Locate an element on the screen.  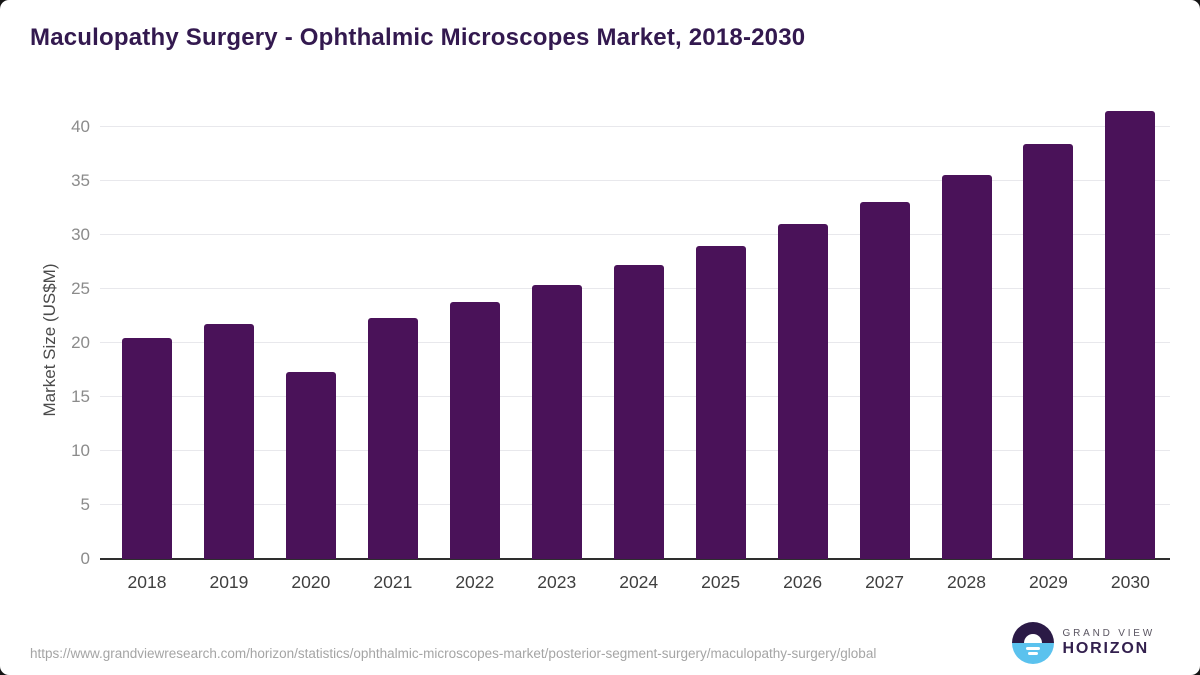
bar-2028 is located at coordinates (966, 366).